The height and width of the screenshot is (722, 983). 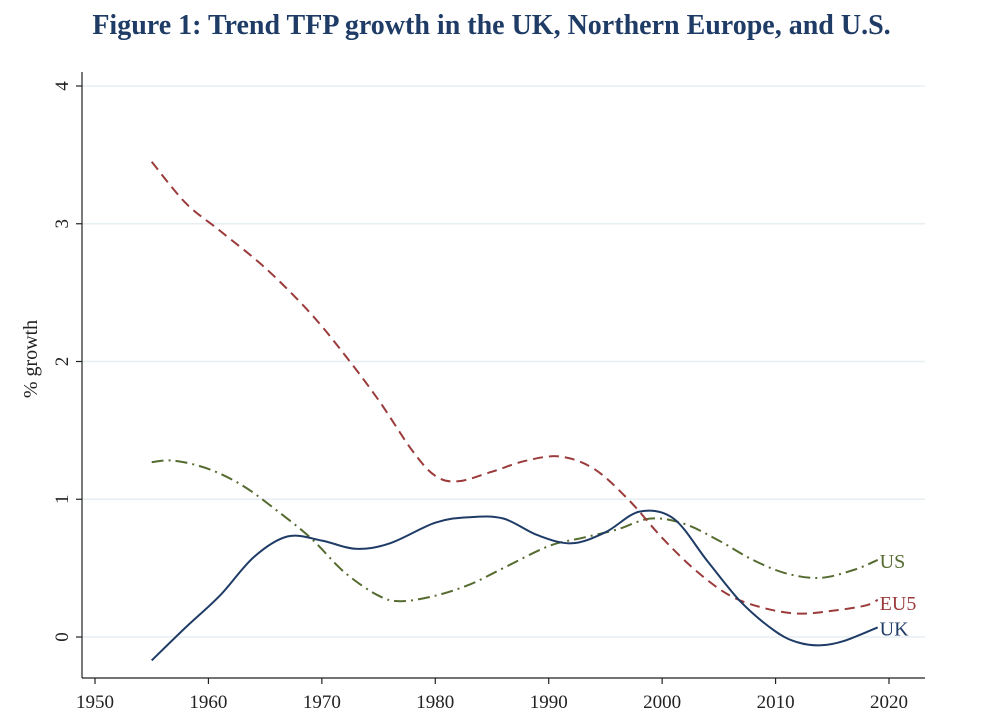 I want to click on x-tick-label-2000: 2000, so click(x=662, y=702).